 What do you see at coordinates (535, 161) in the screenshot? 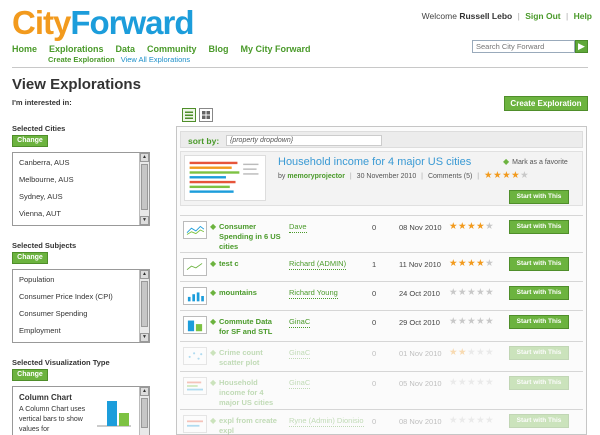
I see `mark-favorite-link: ◆ Mark as a favorite` at bounding box center [535, 161].